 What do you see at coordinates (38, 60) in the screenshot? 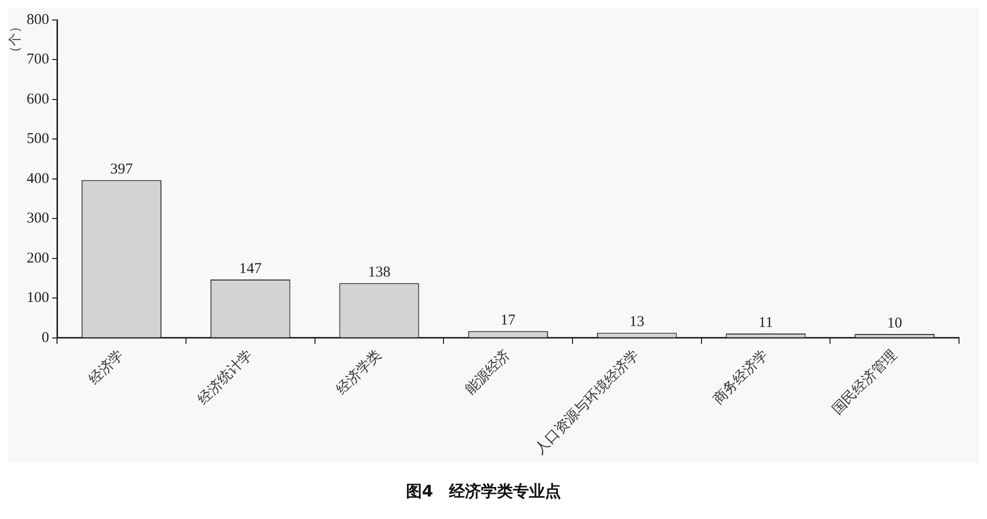
I see `y-tick-label: 700` at bounding box center [38, 60].